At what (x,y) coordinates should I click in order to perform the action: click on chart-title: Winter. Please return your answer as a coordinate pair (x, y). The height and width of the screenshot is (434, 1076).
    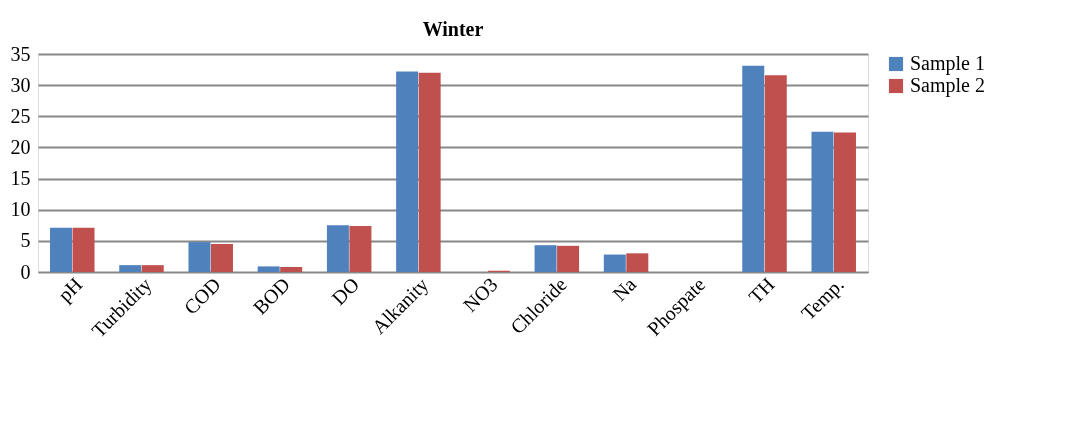
    Looking at the image, I should click on (453, 29).